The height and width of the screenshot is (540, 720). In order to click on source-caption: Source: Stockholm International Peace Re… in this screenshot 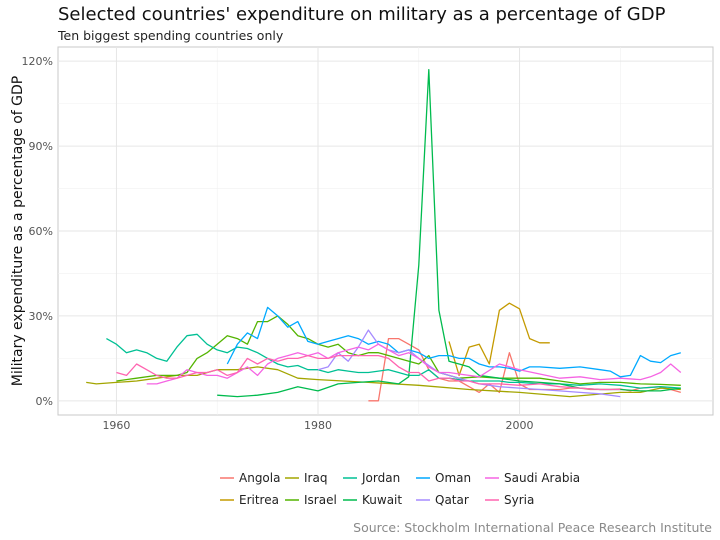, I will do `click(532, 527)`.